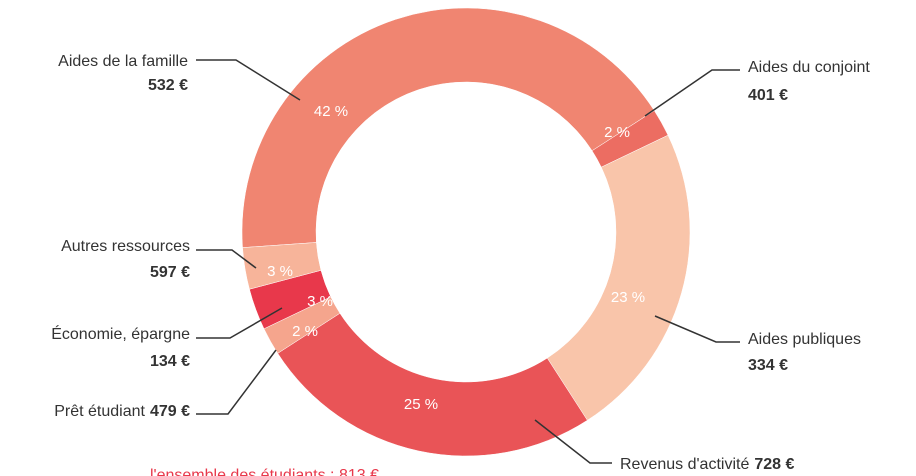 This screenshot has width=916, height=476. What do you see at coordinates (684, 464) in the screenshot?
I see `category-name: Revenus d'activité` at bounding box center [684, 464].